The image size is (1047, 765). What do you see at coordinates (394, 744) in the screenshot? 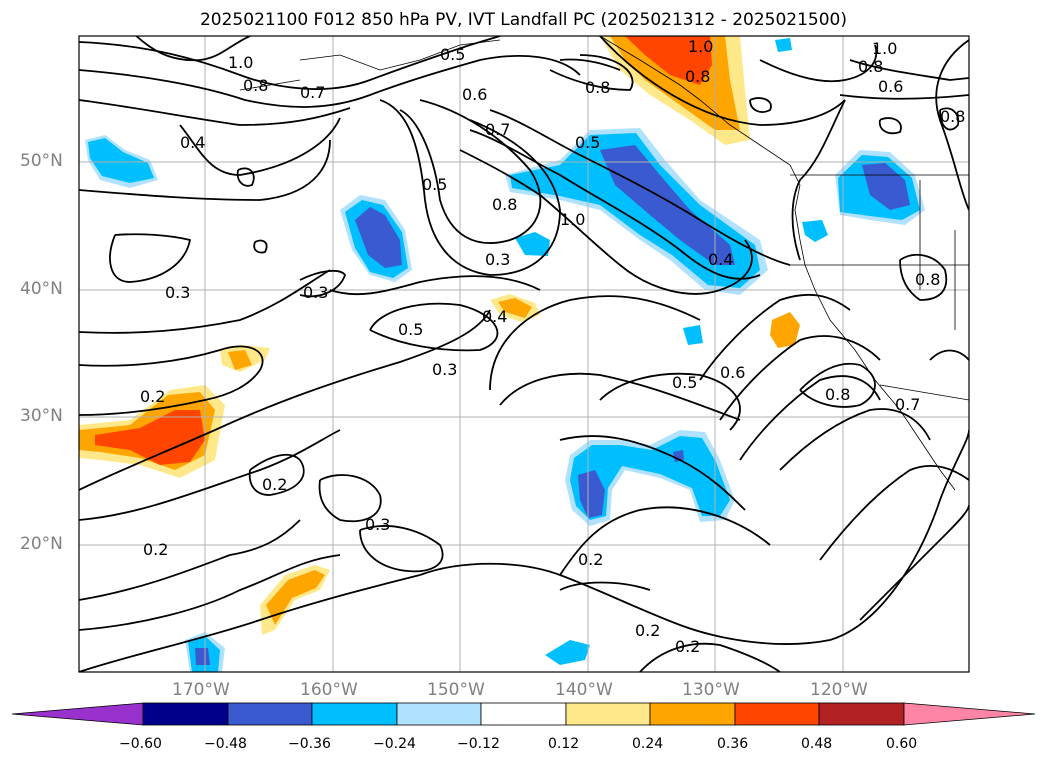
I see `colorbar-tick: −0.24` at bounding box center [394, 744].